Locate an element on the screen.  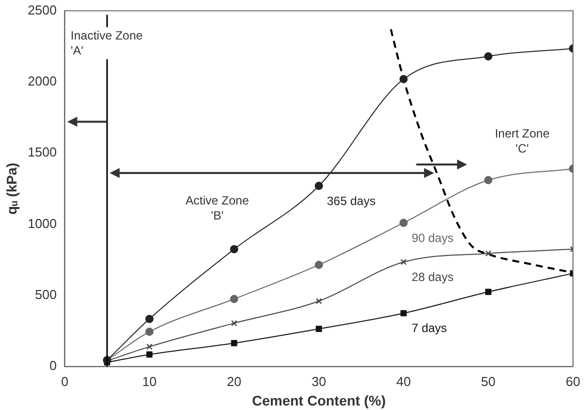
series-label: 7 days is located at coordinates (429, 328).